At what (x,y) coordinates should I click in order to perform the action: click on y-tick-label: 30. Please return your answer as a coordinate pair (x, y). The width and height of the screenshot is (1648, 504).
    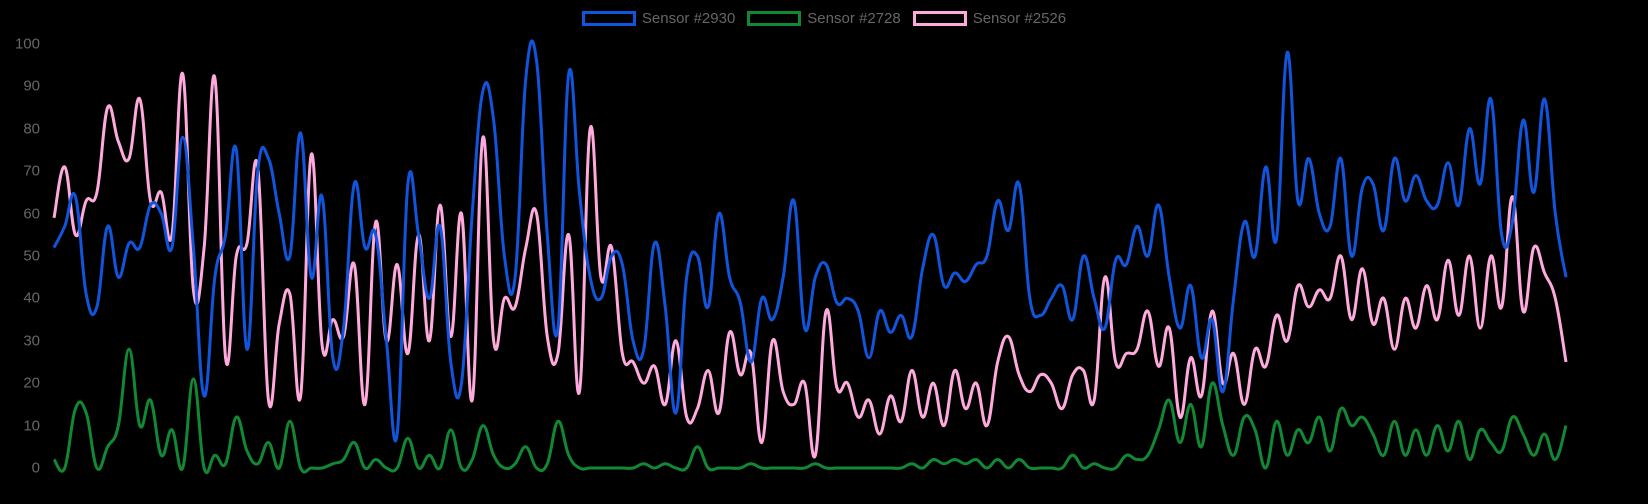
    Looking at the image, I should click on (31, 341).